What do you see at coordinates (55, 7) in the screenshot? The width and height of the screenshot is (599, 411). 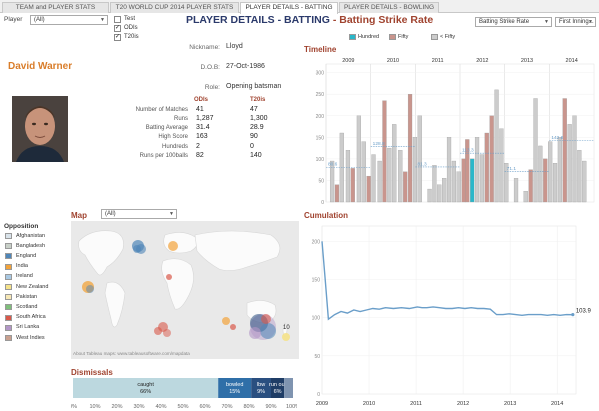 I see `tab-team-player-stats: TEAM and PLAYER STATS` at bounding box center [55, 7].